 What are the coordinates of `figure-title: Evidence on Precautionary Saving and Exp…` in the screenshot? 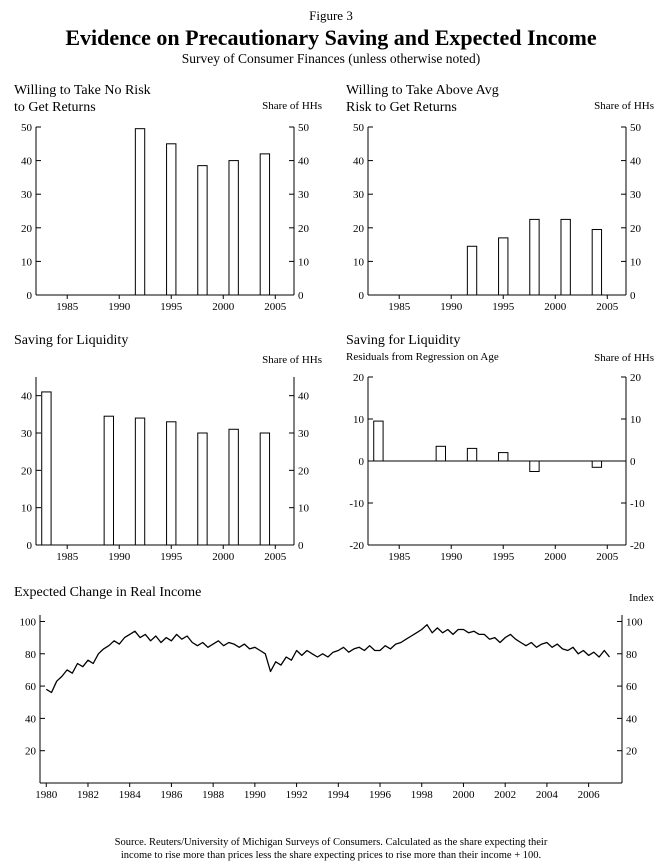 It's located at (331, 37).